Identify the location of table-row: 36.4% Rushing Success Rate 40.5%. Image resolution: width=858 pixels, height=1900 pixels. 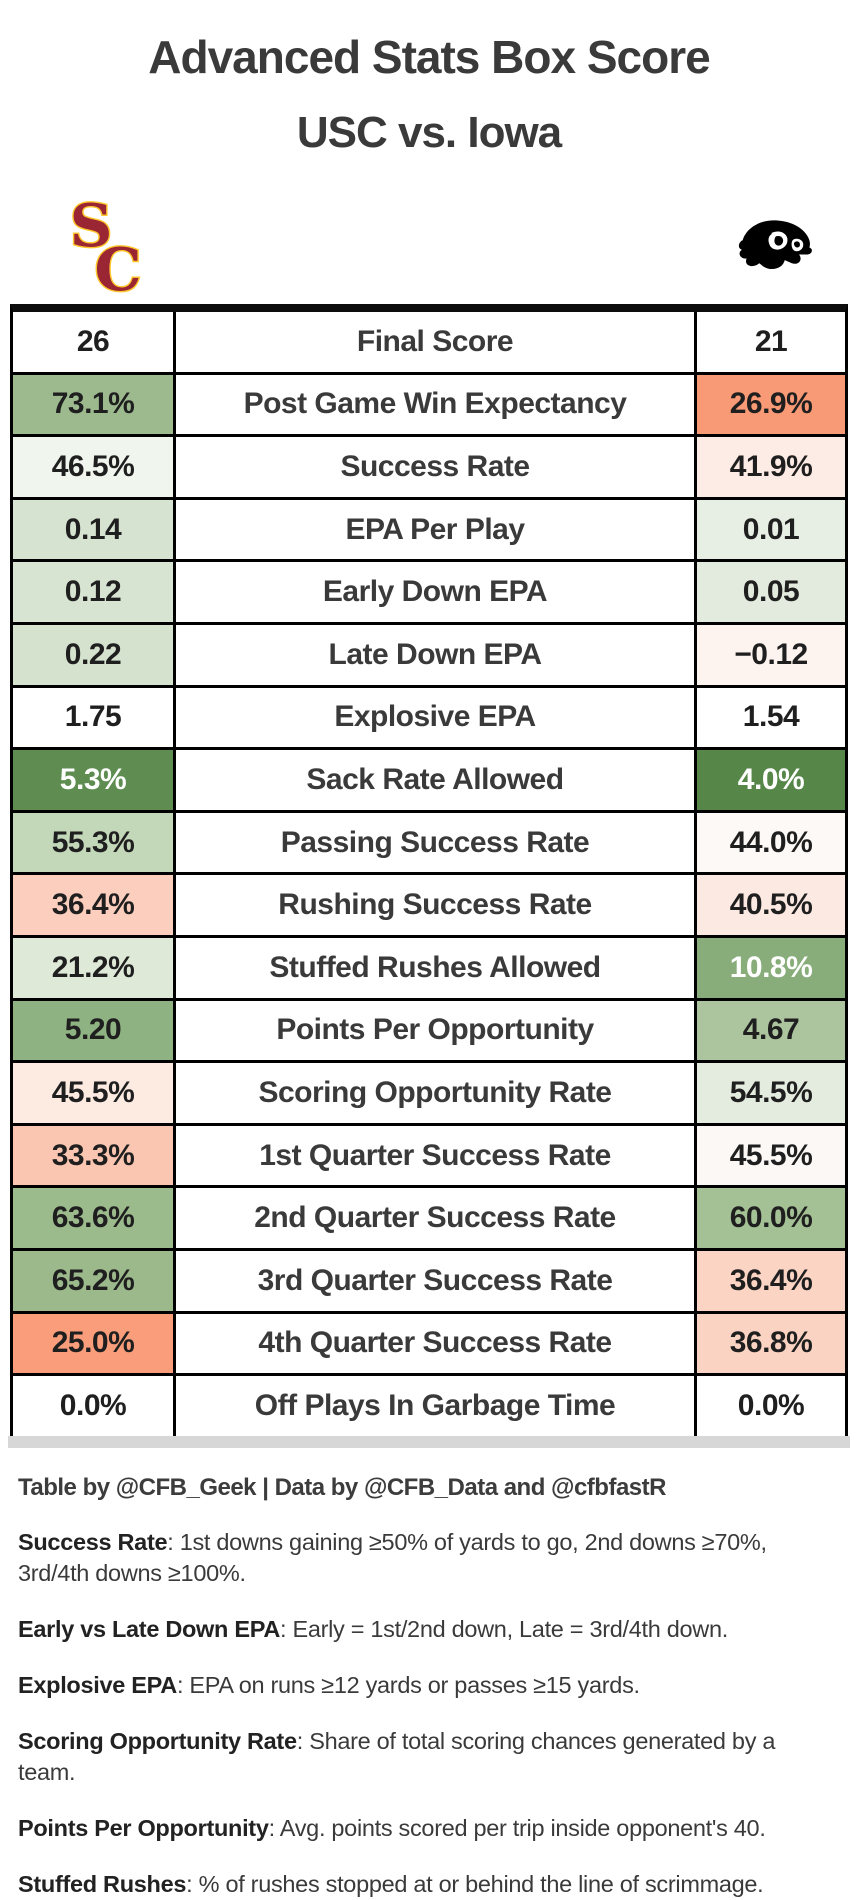
(429, 906).